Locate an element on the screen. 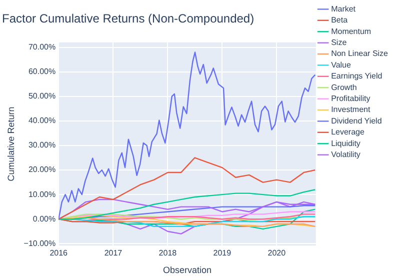 Image resolution: width=400 pixels, height=280 pixels. legend-label: Market is located at coordinates (343, 9).